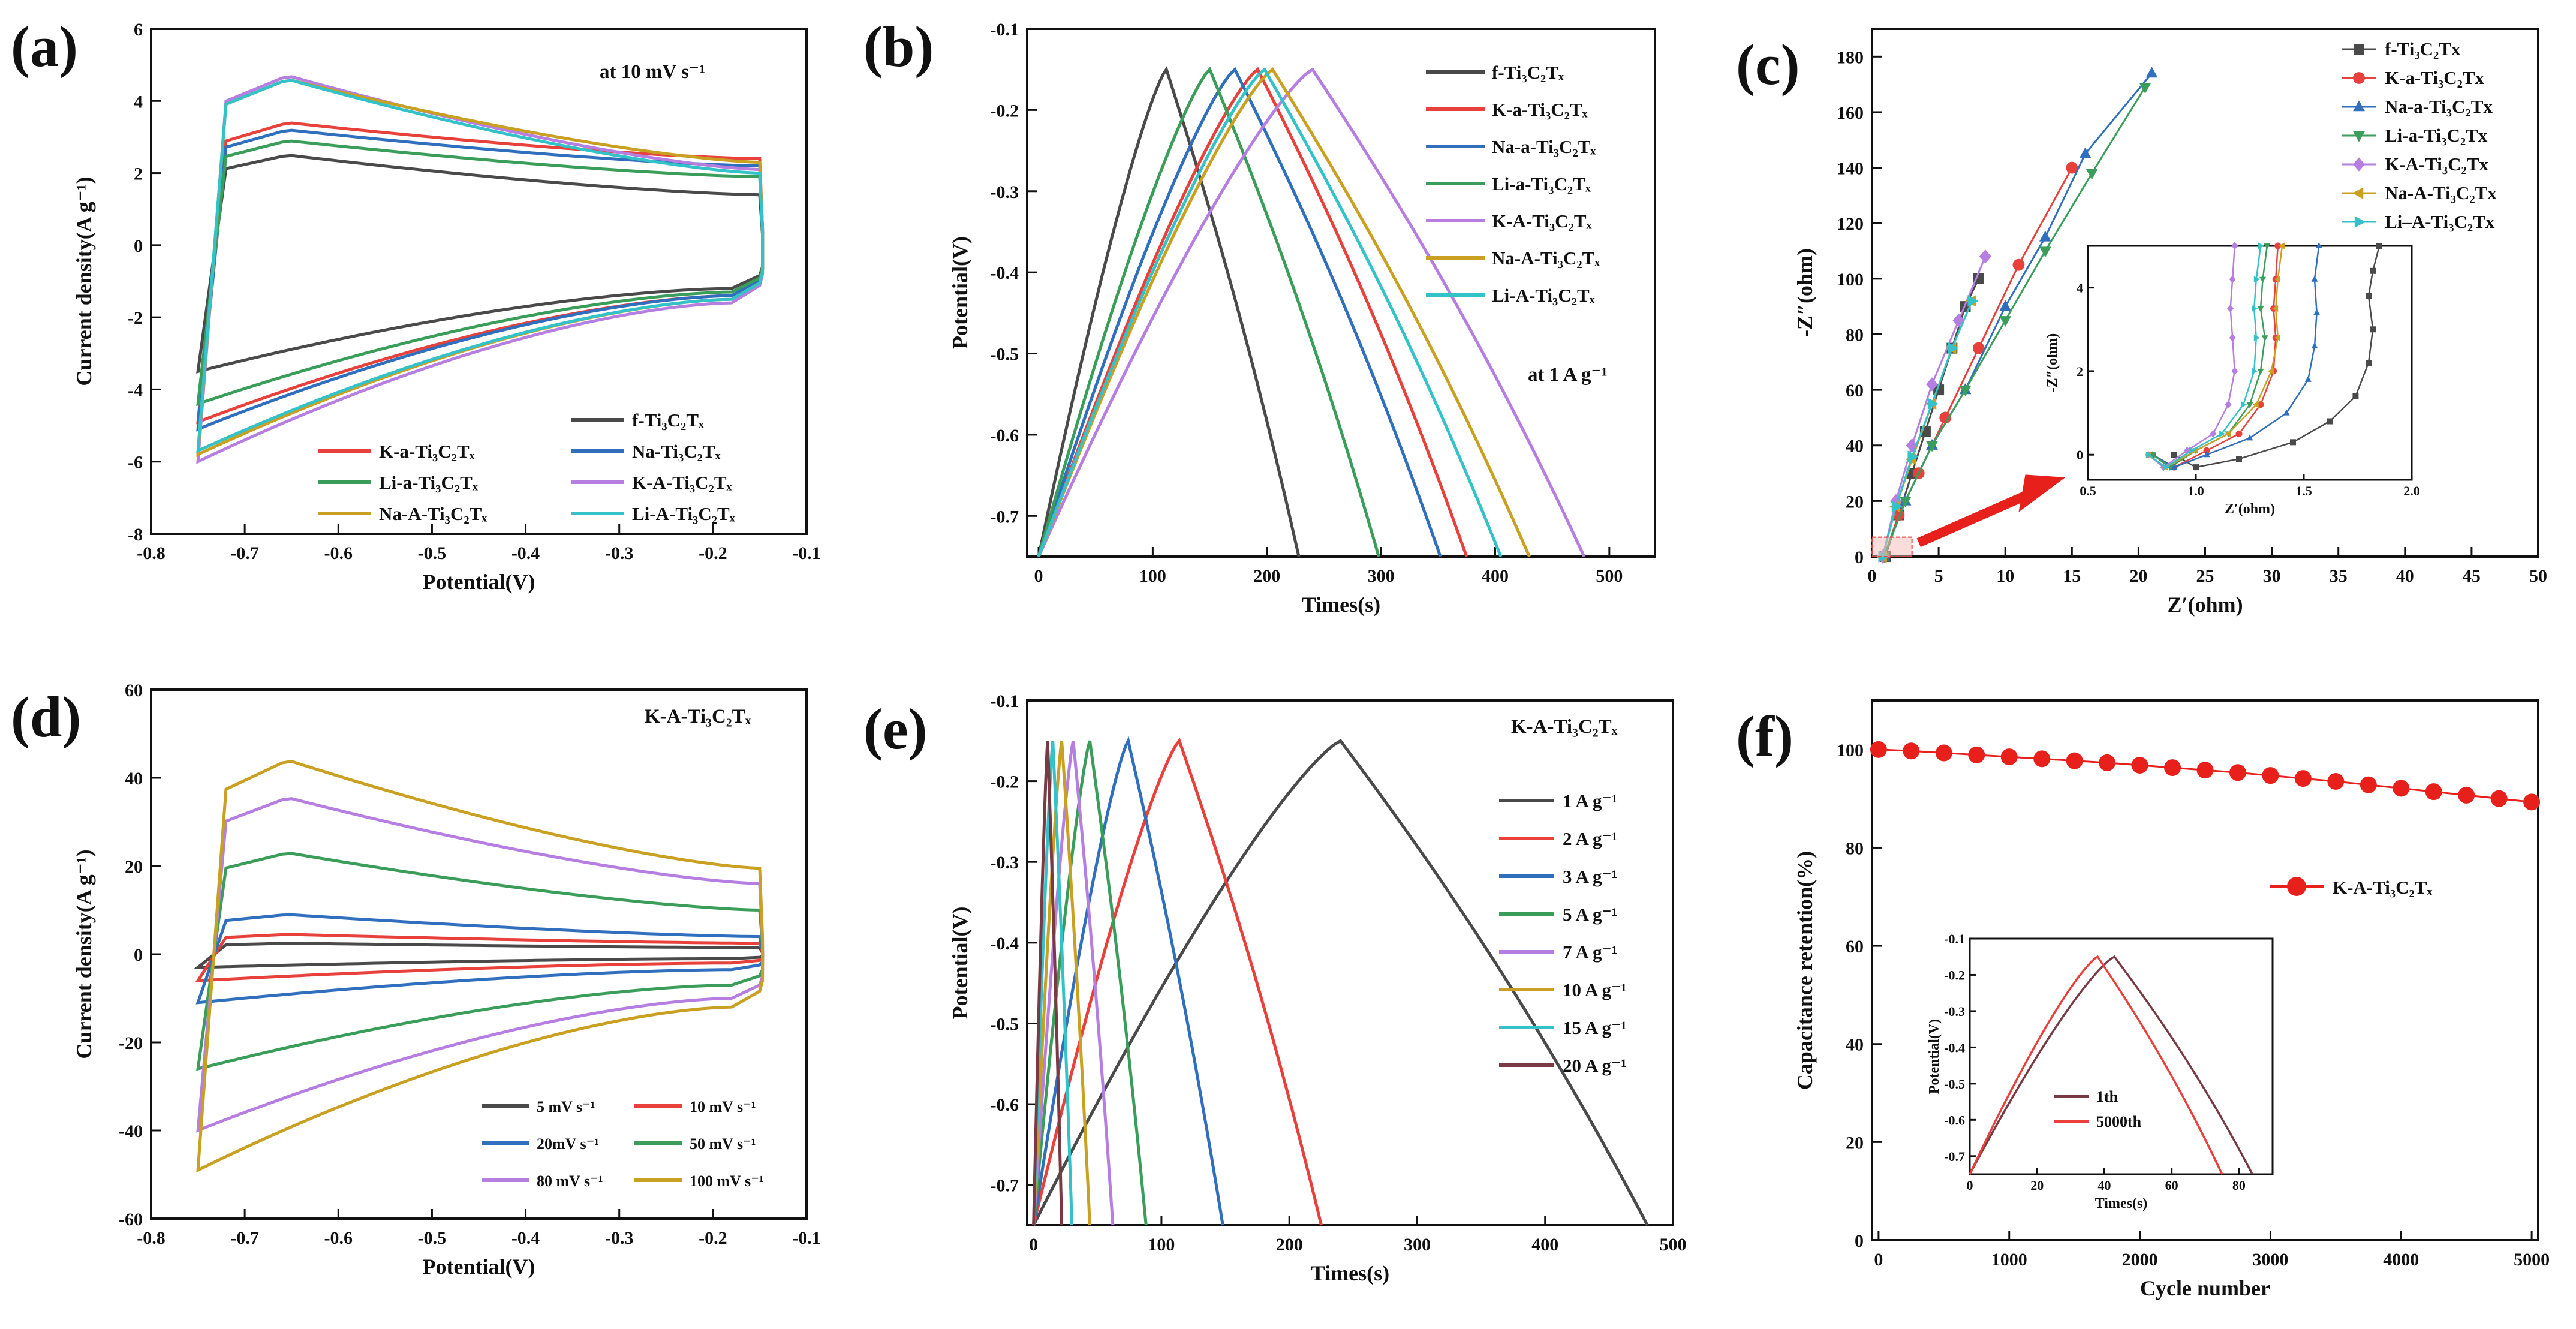 The image size is (2576, 1329). What do you see at coordinates (1152, 576) in the screenshot?
I see `x-tick-label: 100` at bounding box center [1152, 576].